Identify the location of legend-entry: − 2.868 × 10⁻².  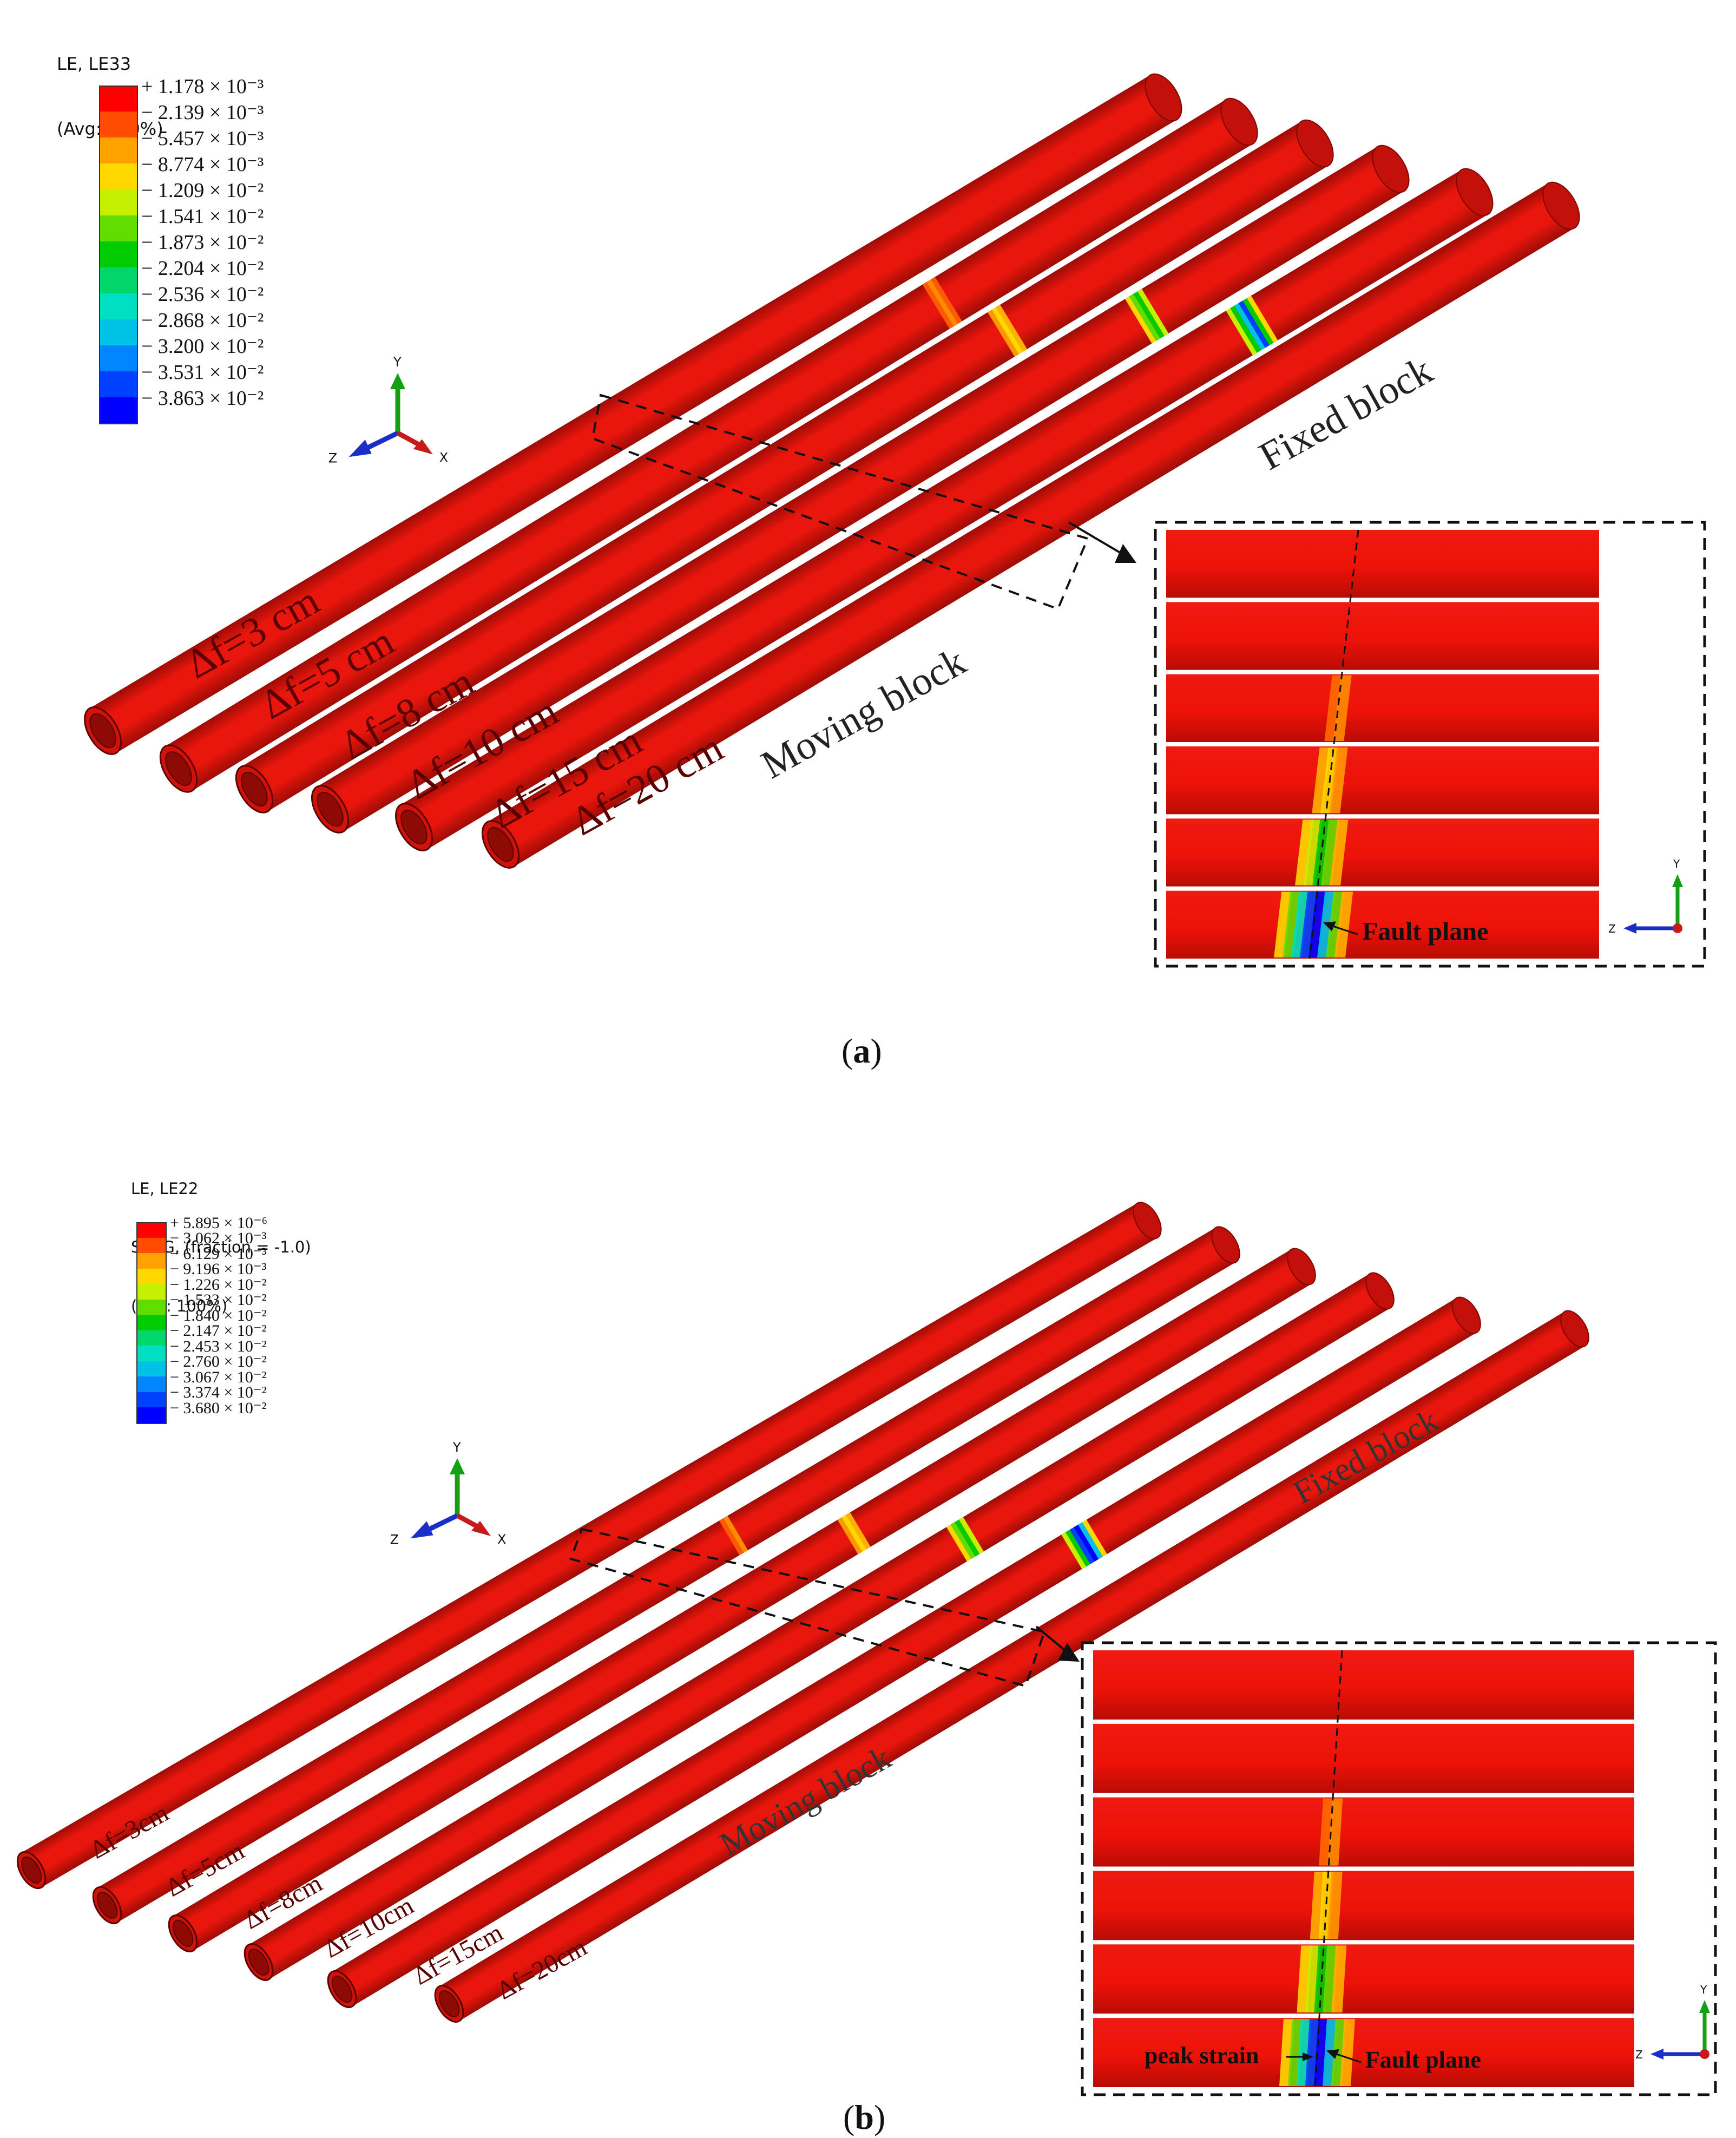
(203, 321).